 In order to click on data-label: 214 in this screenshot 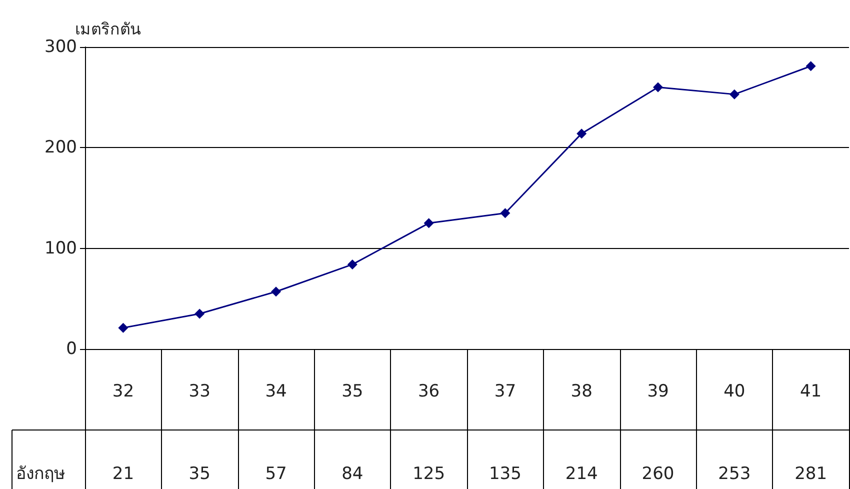, I will do `click(581, 474)`.